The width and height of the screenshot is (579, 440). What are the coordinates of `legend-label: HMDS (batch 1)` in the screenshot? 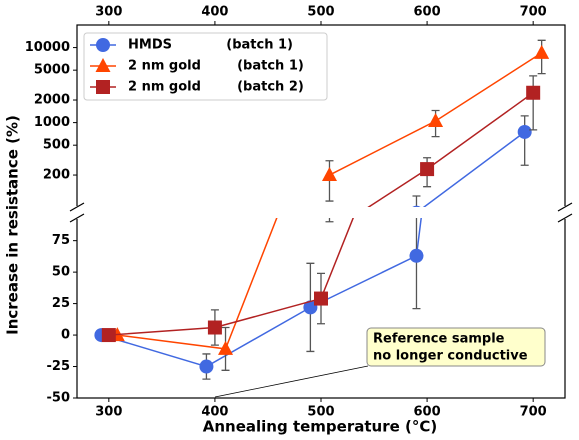 It's located at (210, 45).